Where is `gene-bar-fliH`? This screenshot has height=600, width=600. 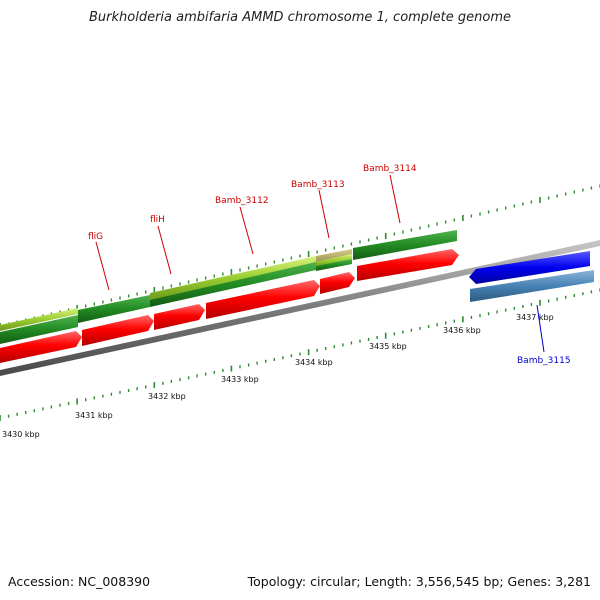 gene-bar-fliH is located at coordinates (233, 284).